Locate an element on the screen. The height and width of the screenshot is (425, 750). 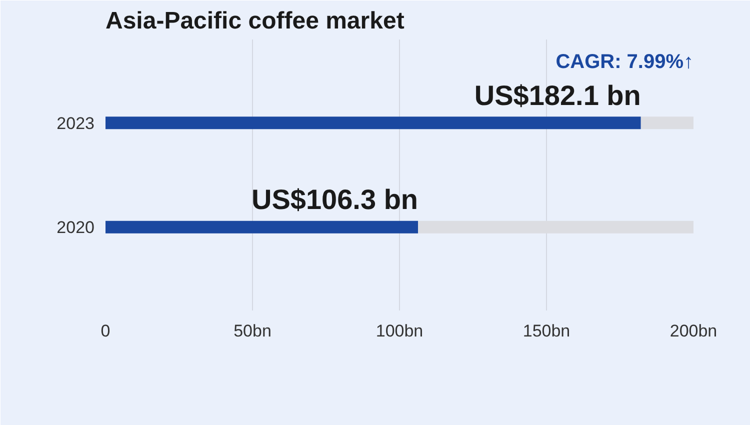
x-tick-label: 200bn is located at coordinates (694, 331).